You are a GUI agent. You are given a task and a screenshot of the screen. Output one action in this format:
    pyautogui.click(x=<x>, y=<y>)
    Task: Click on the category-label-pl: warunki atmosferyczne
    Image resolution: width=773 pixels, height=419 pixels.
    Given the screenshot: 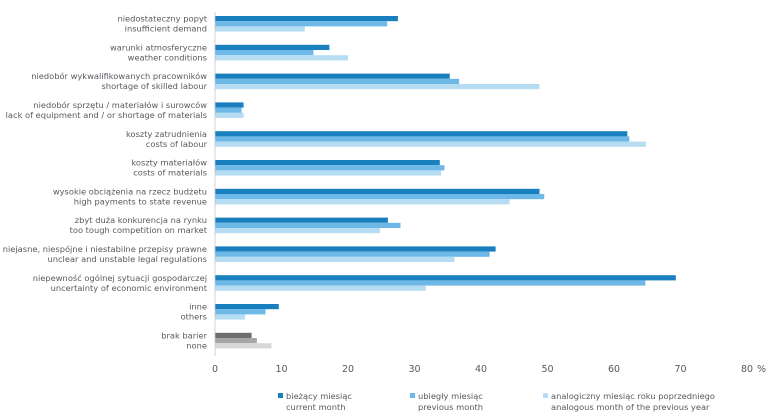 What is the action you would take?
    pyautogui.click(x=158, y=47)
    